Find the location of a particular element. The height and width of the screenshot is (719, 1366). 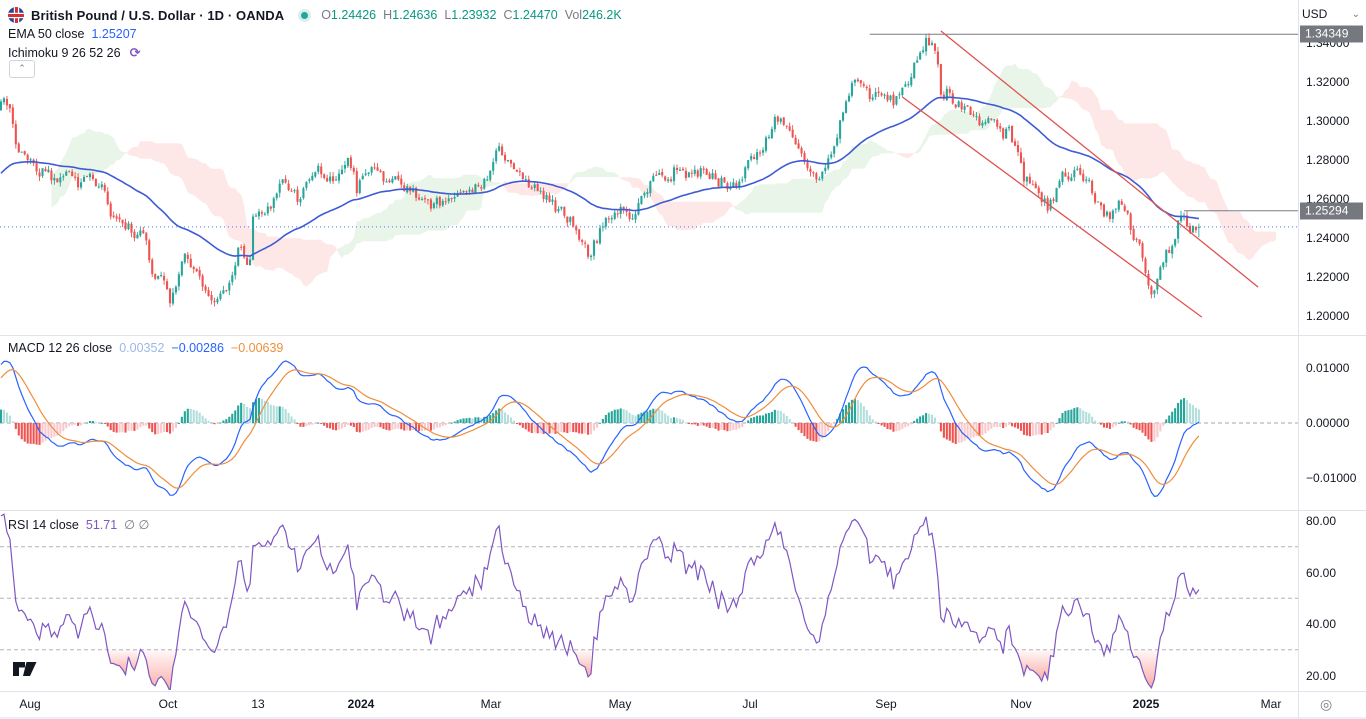

currency-label: USD is located at coordinates (1315, 14).